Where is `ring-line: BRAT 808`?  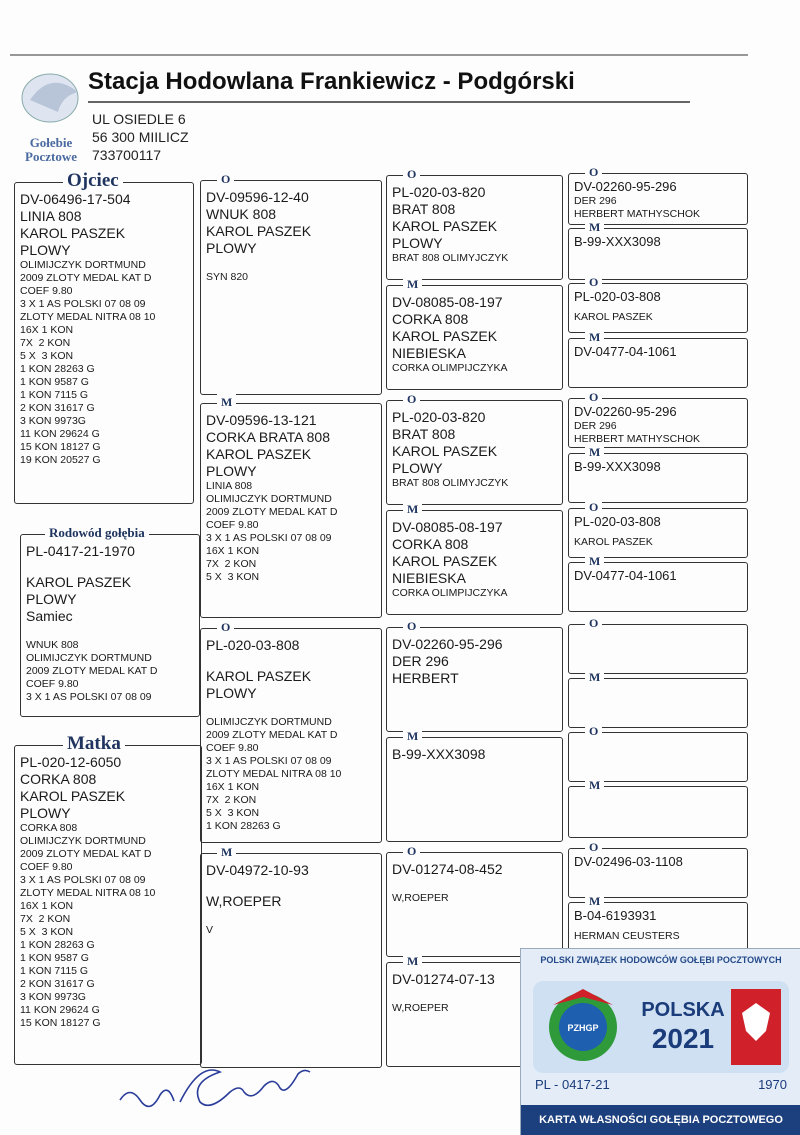
ring-line: BRAT 808 is located at coordinates (424, 434).